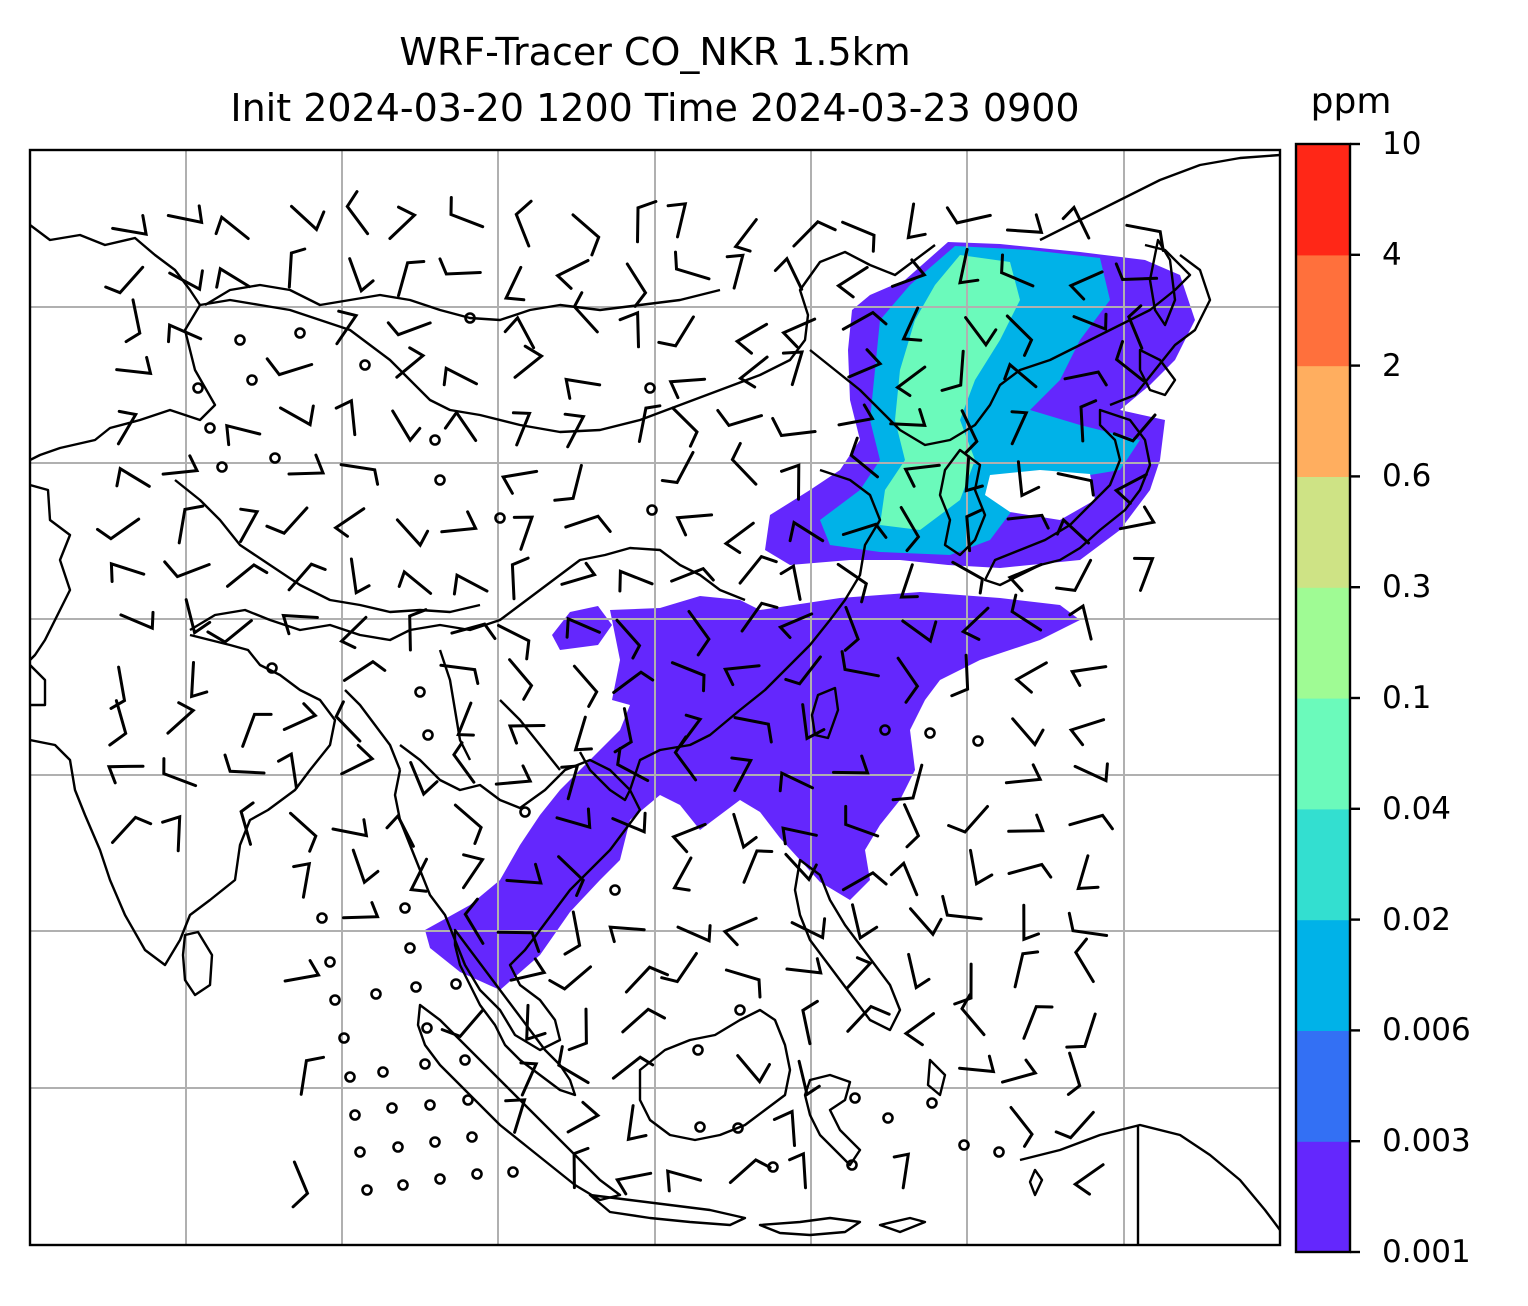  Describe the element at coordinates (452, 710) in the screenshot. I see `border-myanmar-thailand` at that location.